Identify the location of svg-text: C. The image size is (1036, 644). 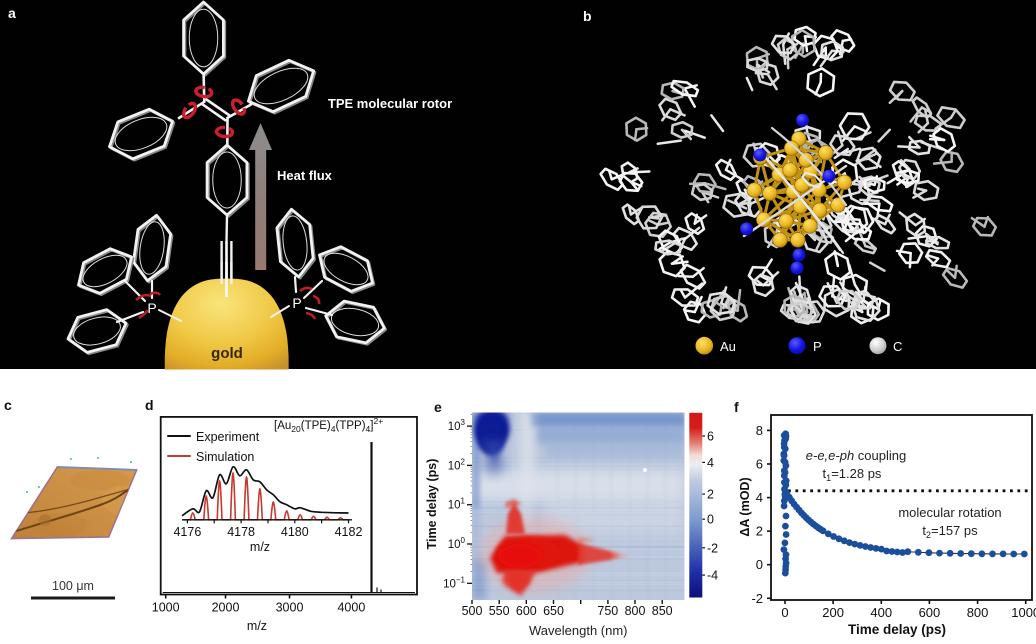
(897, 346).